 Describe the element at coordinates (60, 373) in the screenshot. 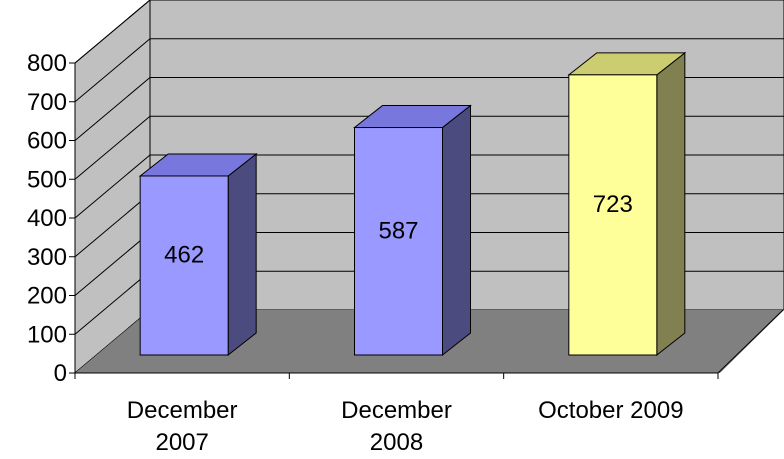

I see `y-tick-label-0: 0` at that location.